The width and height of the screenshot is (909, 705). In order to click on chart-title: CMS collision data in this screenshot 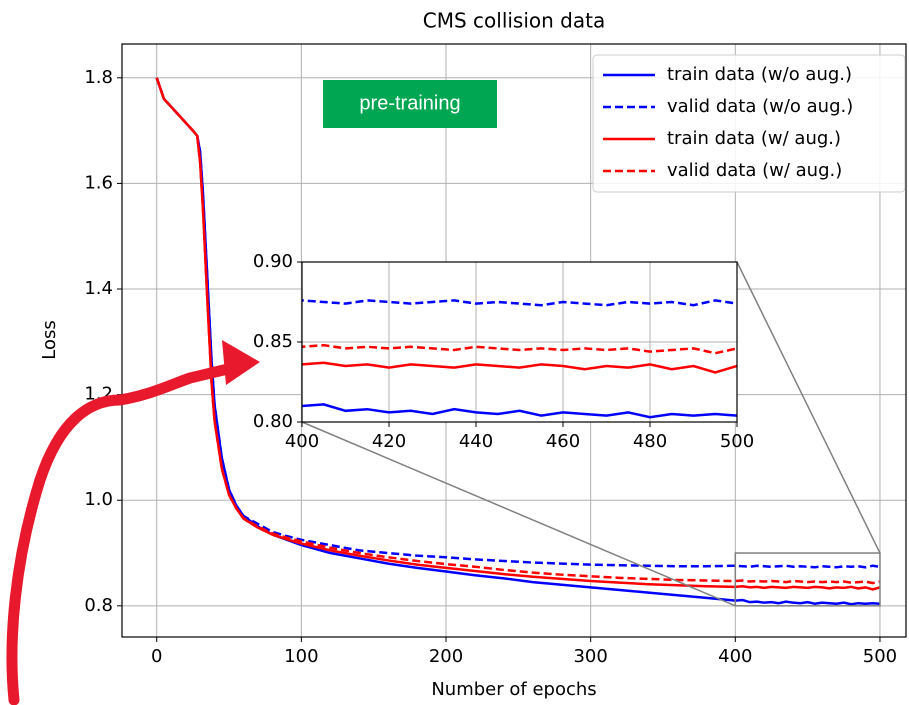, I will do `click(514, 21)`.